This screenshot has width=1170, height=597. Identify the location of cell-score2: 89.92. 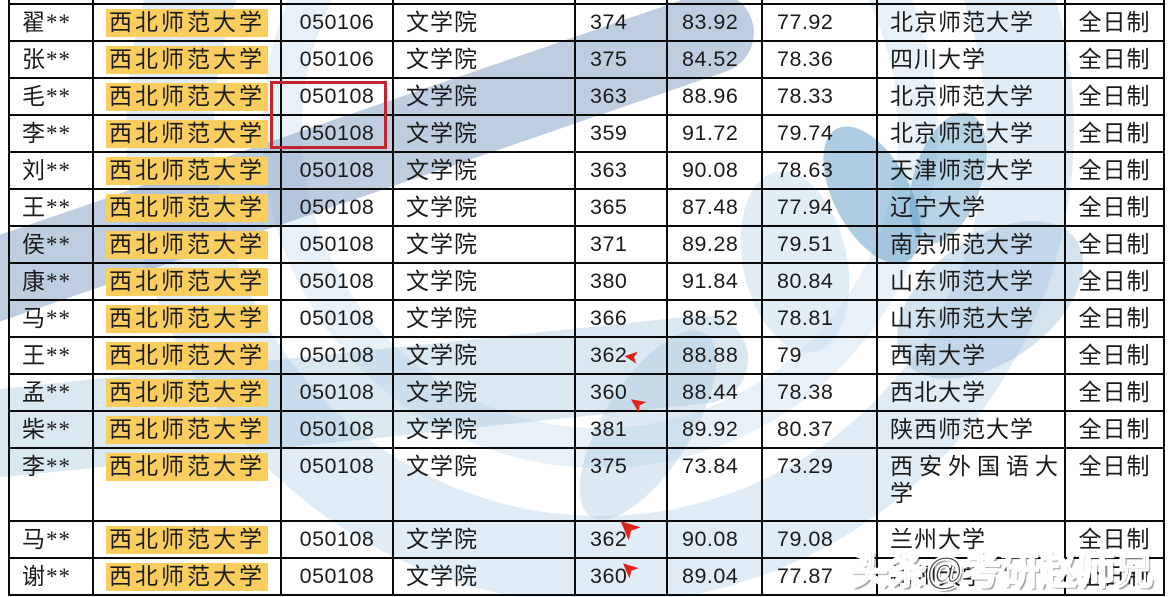
(714, 429).